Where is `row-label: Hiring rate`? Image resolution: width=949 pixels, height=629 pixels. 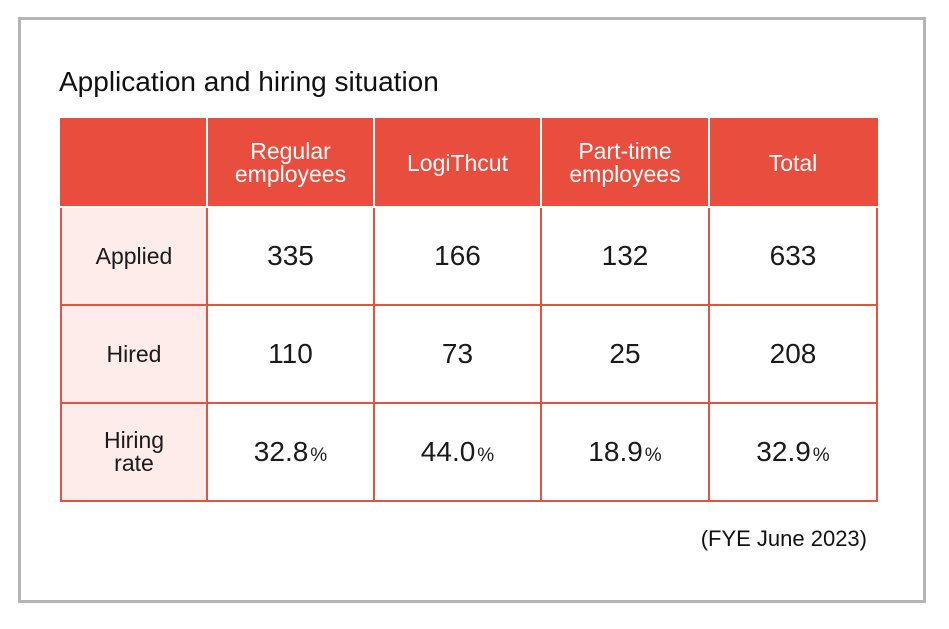 row-label: Hiring rate is located at coordinates (134, 452).